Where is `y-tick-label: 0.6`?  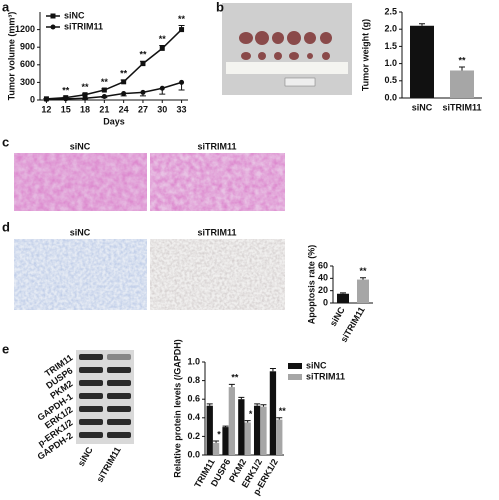 y-tick-label: 0.6 is located at coordinates (193, 399).